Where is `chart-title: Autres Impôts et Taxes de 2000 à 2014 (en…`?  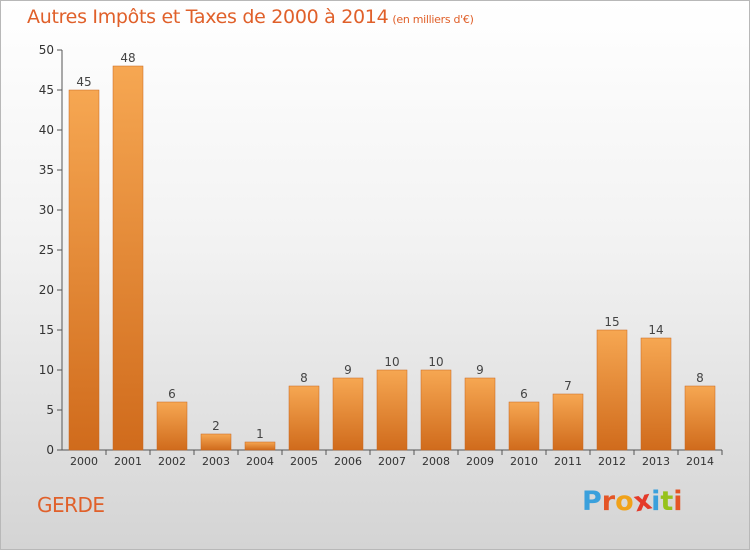
chart-title: Autres Impôts et Taxes de 2000 à 2014 (en… is located at coordinates (250, 17).